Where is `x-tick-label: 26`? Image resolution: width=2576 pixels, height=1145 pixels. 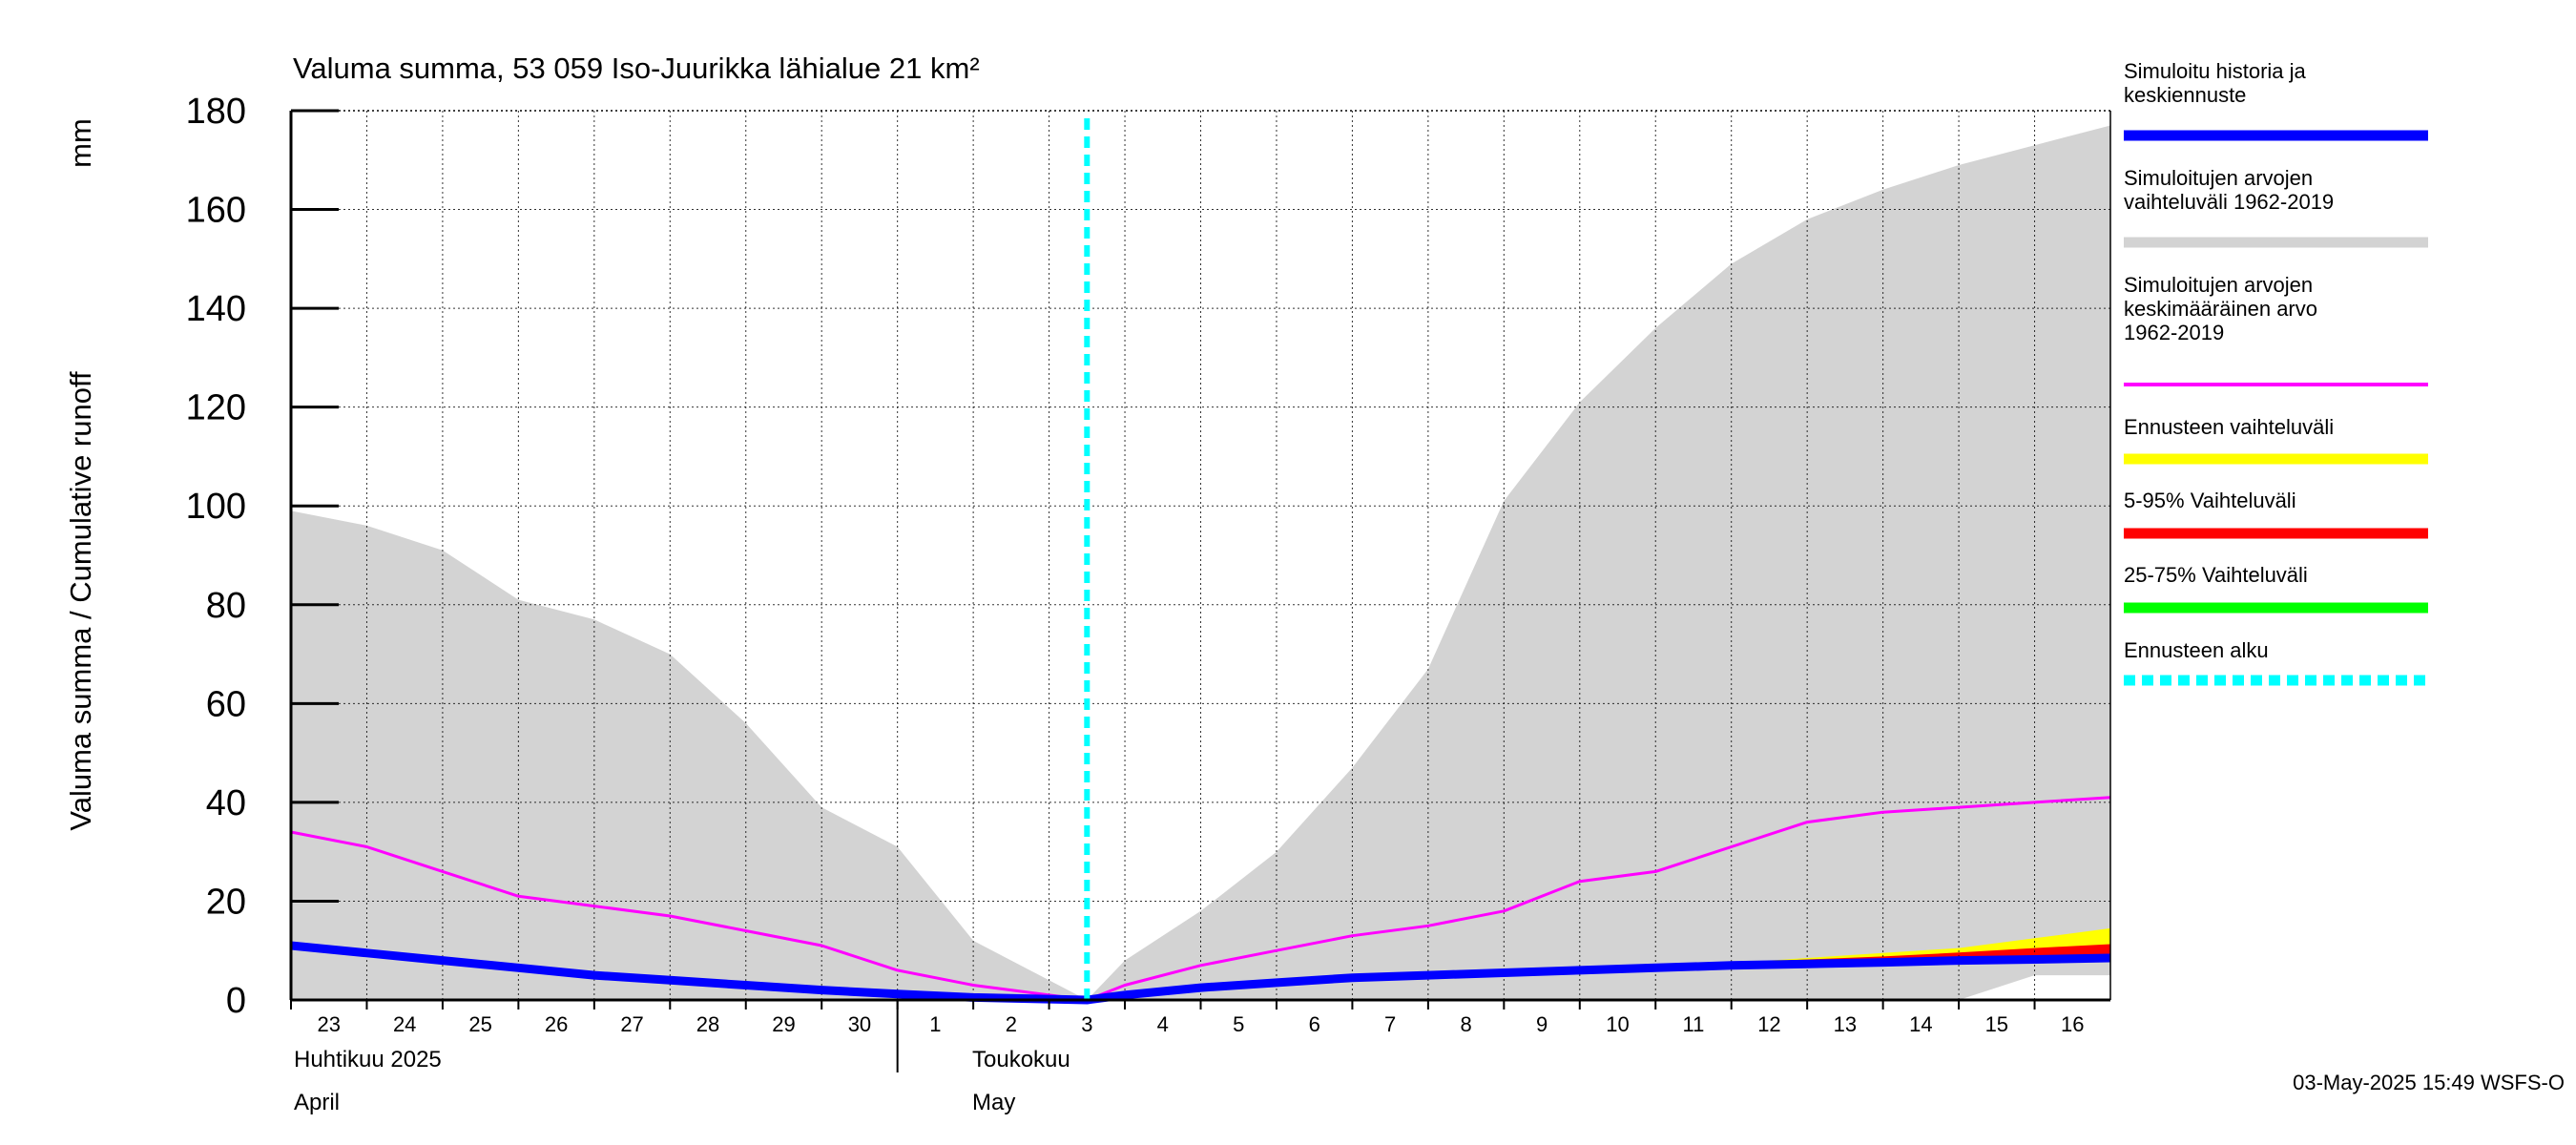 x-tick-label: 26 is located at coordinates (556, 1024).